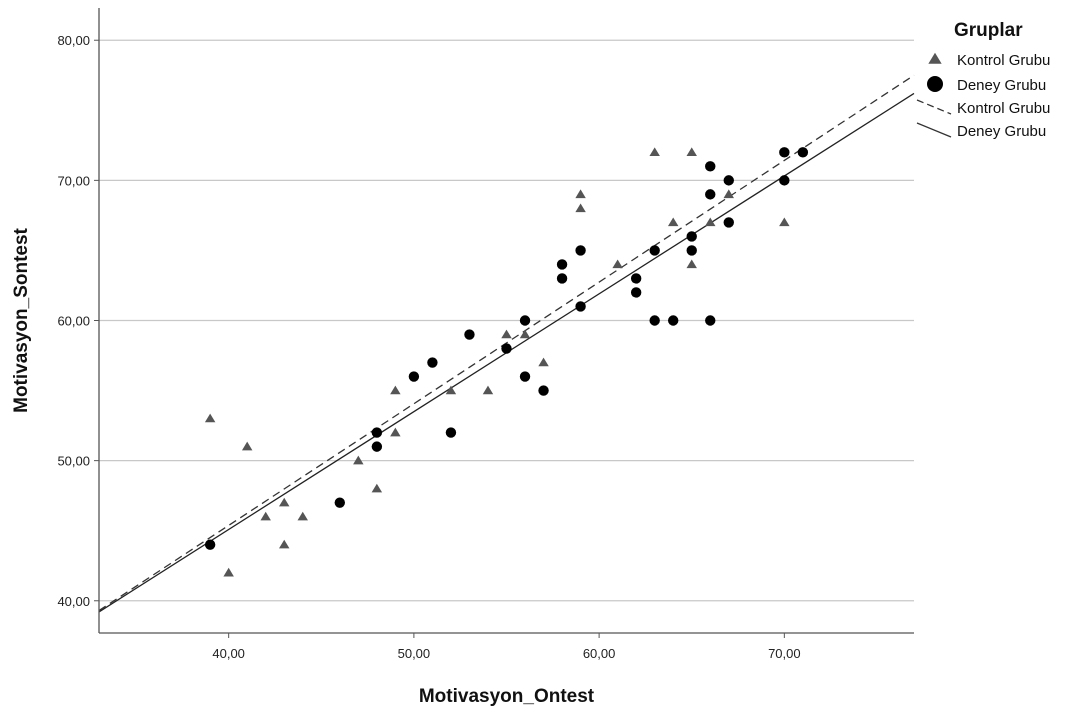 This screenshot has width=1085, height=713. I want to click on y-axis-title: Motivasyon_Sontest, so click(21, 319).